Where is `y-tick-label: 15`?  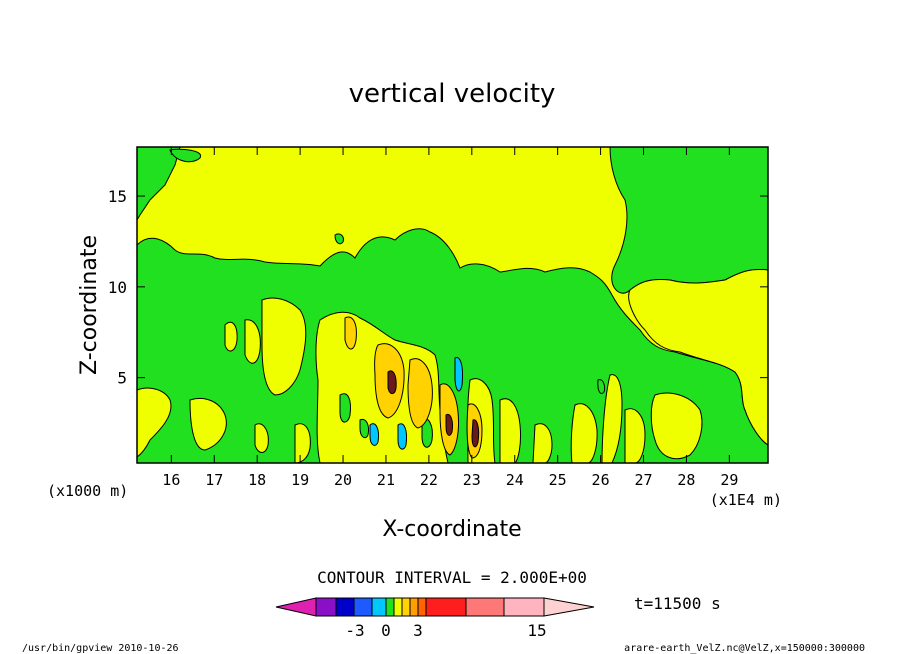 y-tick-label: 15 is located at coordinates (117, 196).